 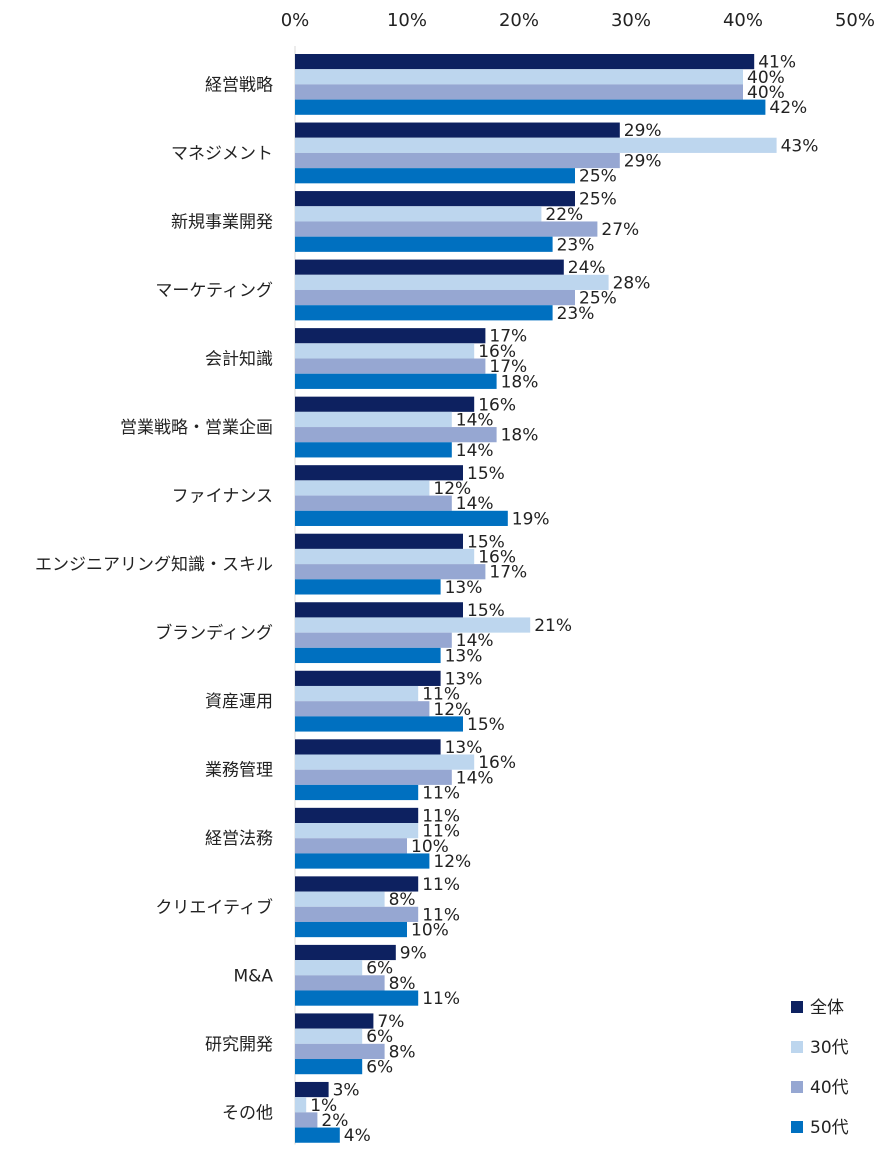 I want to click on category-label: マーケティング, so click(x=214, y=291).